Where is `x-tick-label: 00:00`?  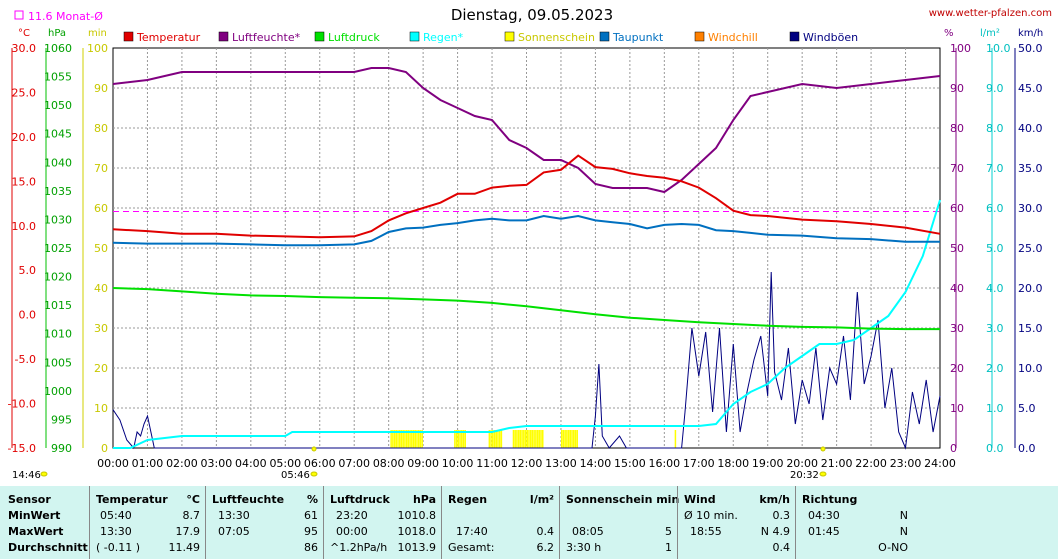 x-tick-label: 00:00 is located at coordinates (113, 463).